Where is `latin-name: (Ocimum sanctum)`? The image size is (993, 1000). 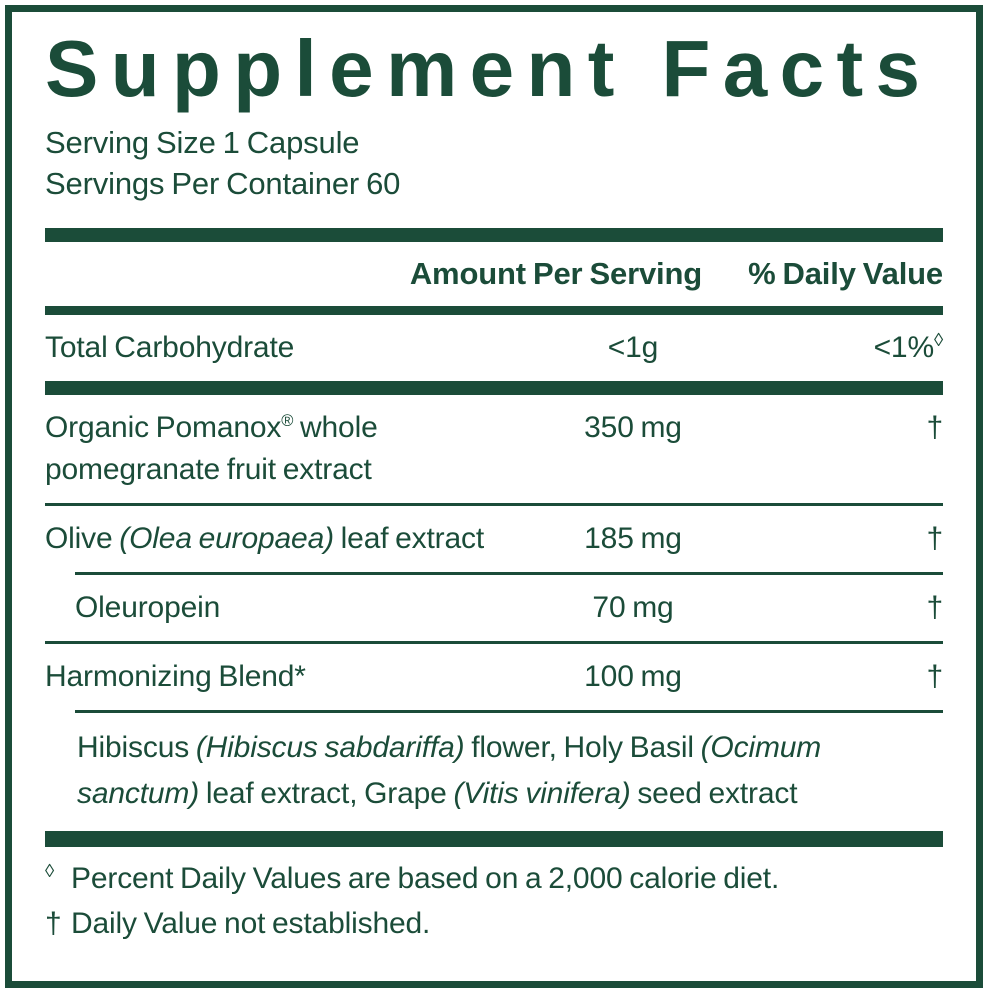
latin-name: (Ocimum sanctum) is located at coordinates (449, 770).